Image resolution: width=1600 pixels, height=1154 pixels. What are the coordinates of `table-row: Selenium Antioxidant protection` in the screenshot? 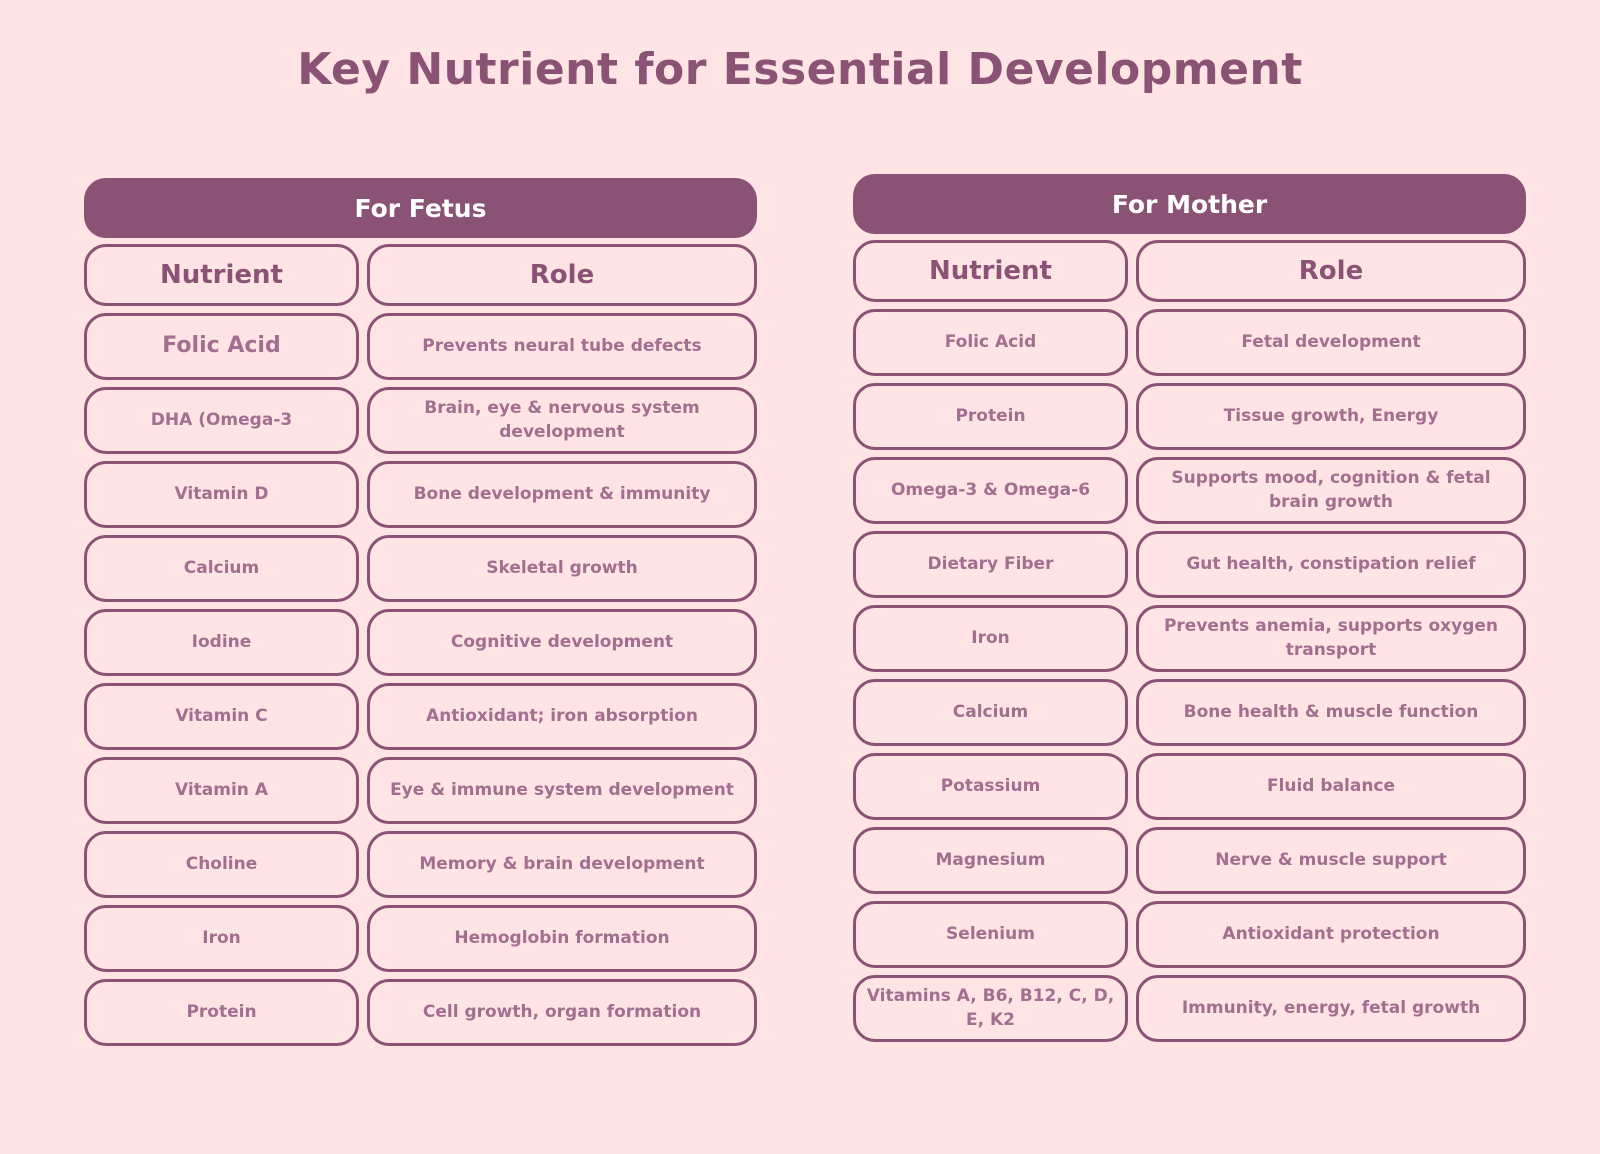 It's located at (1189, 934).